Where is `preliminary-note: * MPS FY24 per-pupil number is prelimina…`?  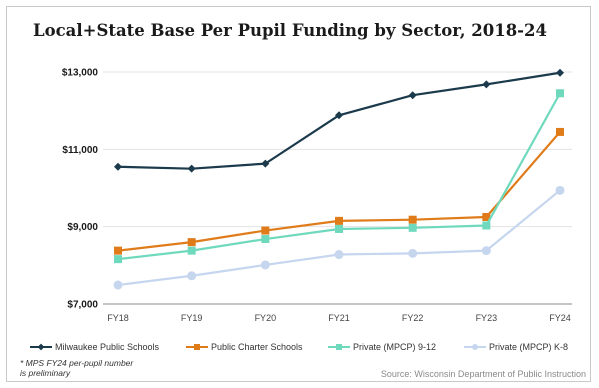 preliminary-note: * MPS FY24 per-pupil number is prelimina… is located at coordinates (77, 368).